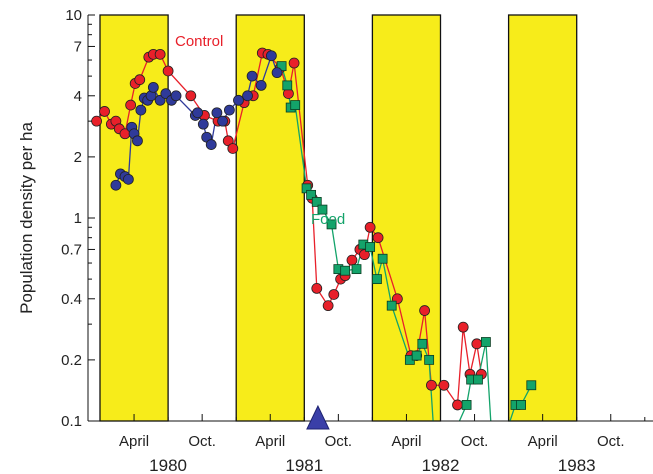  I want to click on x-tick-label-1: April, so click(134, 441).